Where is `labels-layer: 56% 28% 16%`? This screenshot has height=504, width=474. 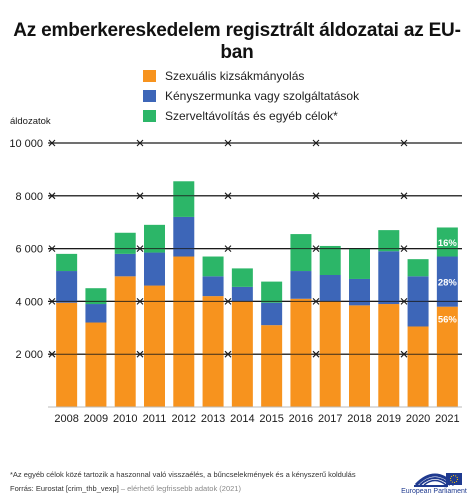 labels-layer: 56% 28% 16% is located at coordinates (448, 282).